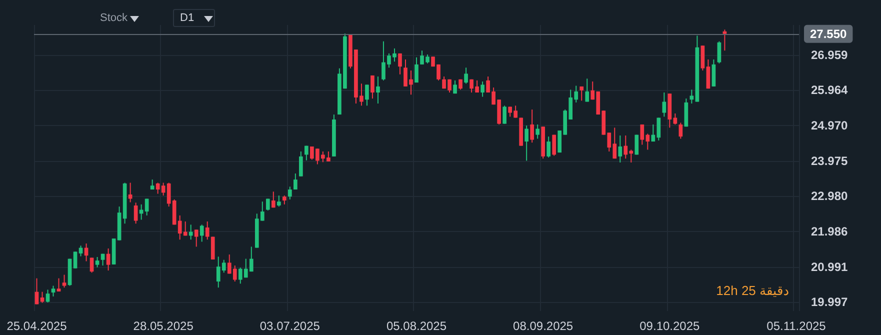 Image resolution: width=881 pixels, height=335 pixels. What do you see at coordinates (829, 161) in the screenshot?
I see `y-tick-label: 23.975` at bounding box center [829, 161].